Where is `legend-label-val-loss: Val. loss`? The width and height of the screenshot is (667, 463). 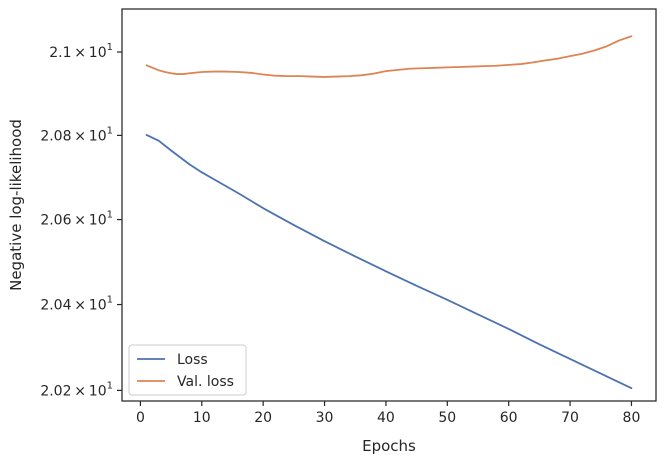 legend-label-val-loss: Val. loss is located at coordinates (205, 382).